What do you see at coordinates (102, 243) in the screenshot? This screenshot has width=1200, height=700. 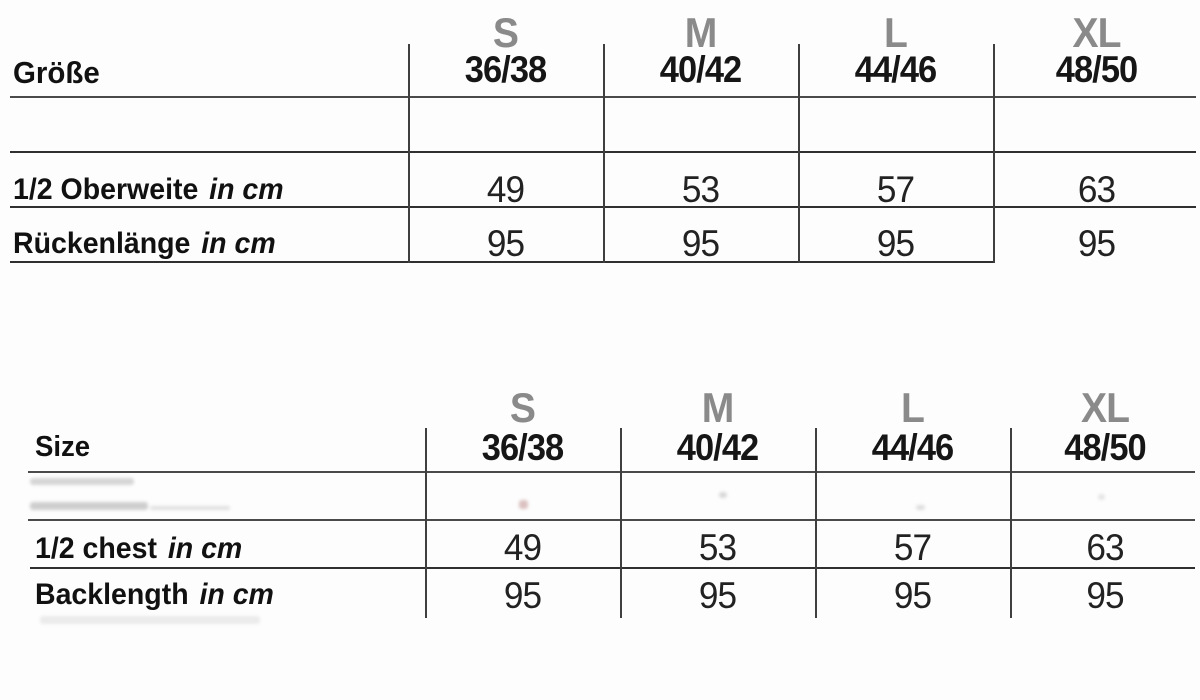 I see `t1-row-rueckenlaenge-label-text: Rückenlänge` at bounding box center [102, 243].